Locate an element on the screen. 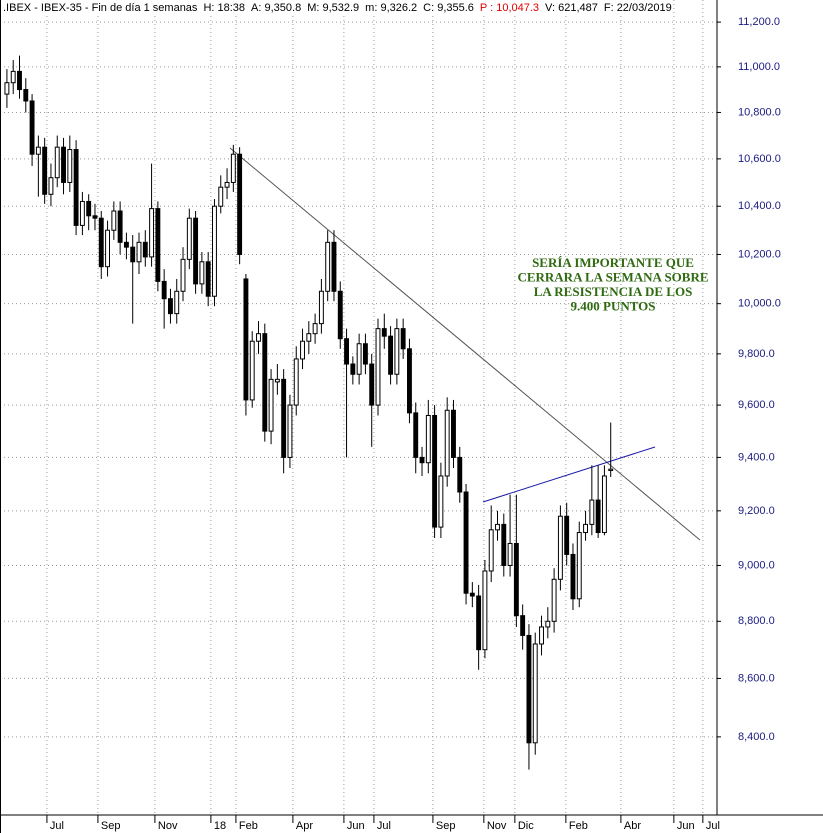  header-field: V: 621,487 is located at coordinates (571, 8).